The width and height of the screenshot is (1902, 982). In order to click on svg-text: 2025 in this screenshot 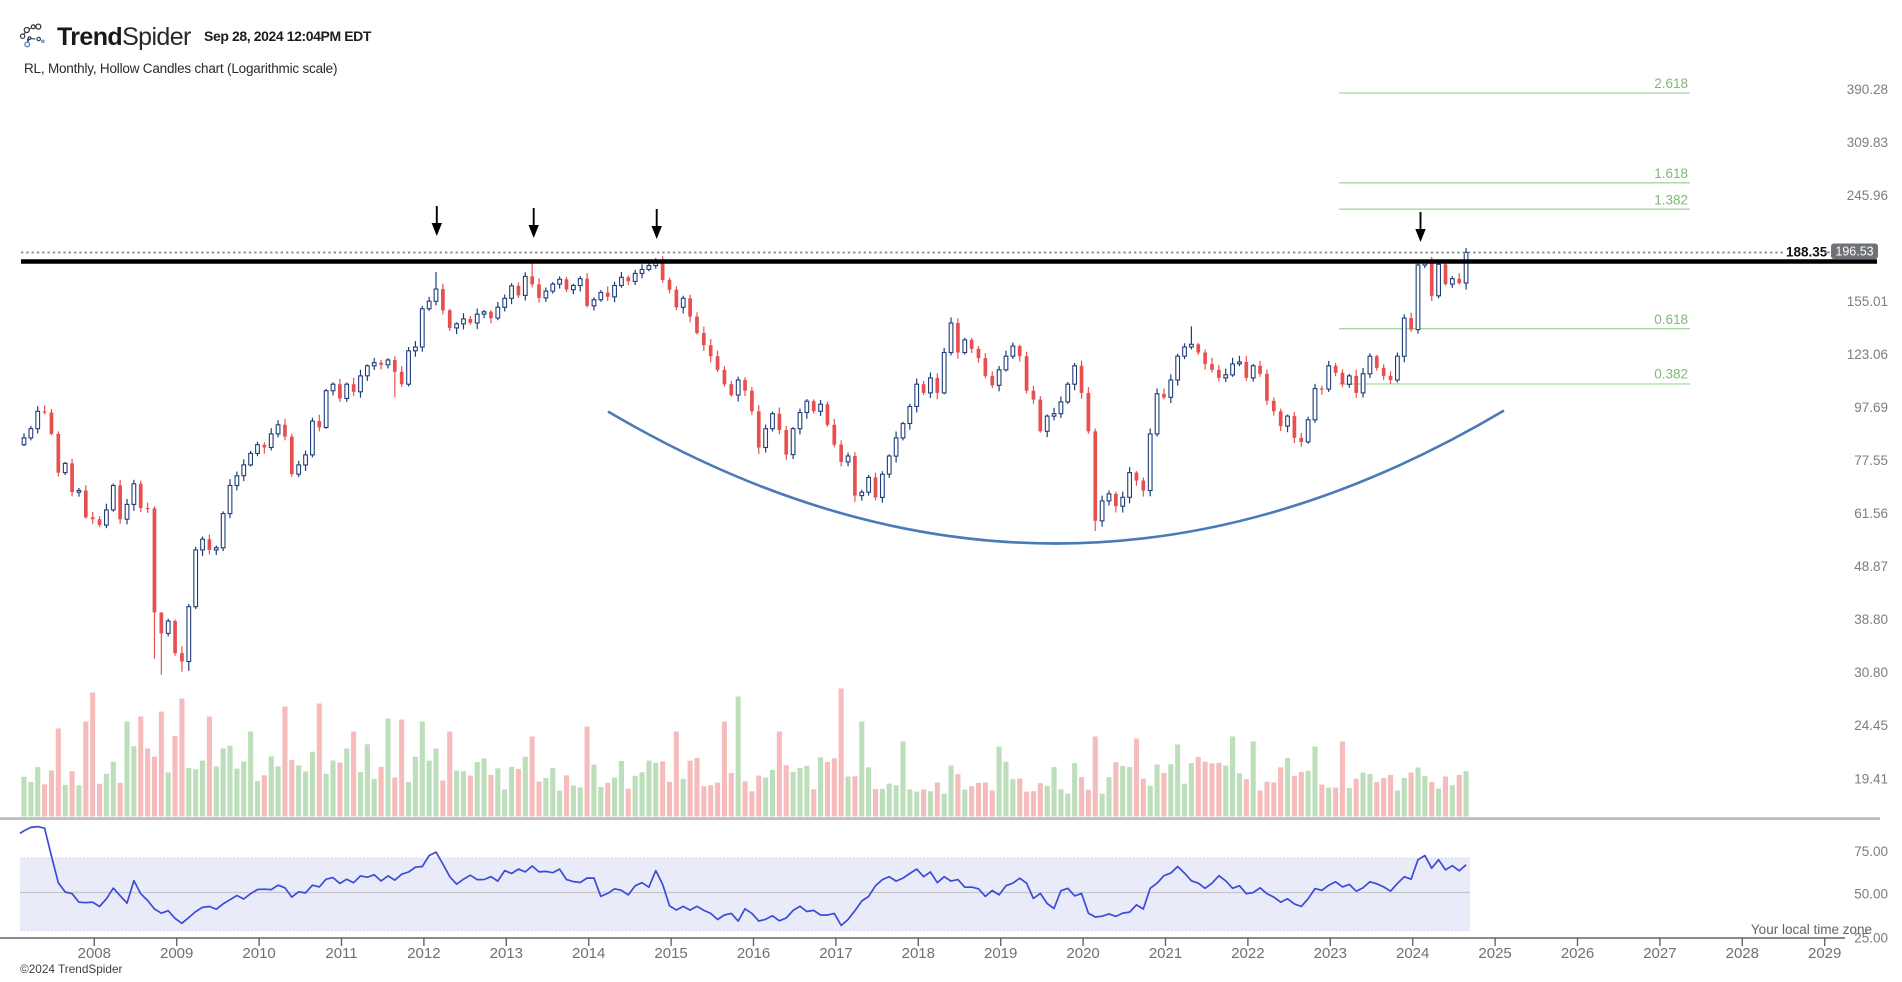, I will do `click(1494, 953)`.